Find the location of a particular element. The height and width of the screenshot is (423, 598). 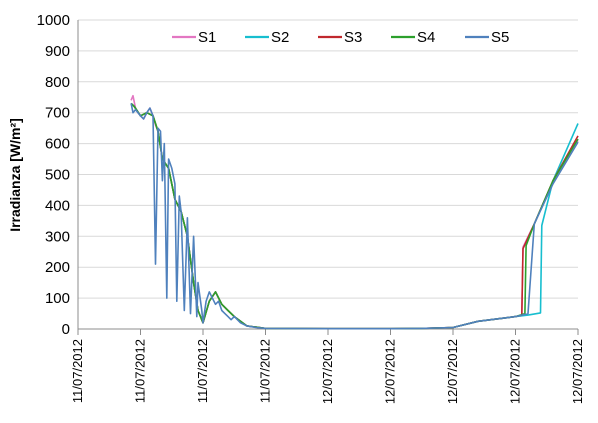

legend-item-s4: S4 is located at coordinates (413, 37).